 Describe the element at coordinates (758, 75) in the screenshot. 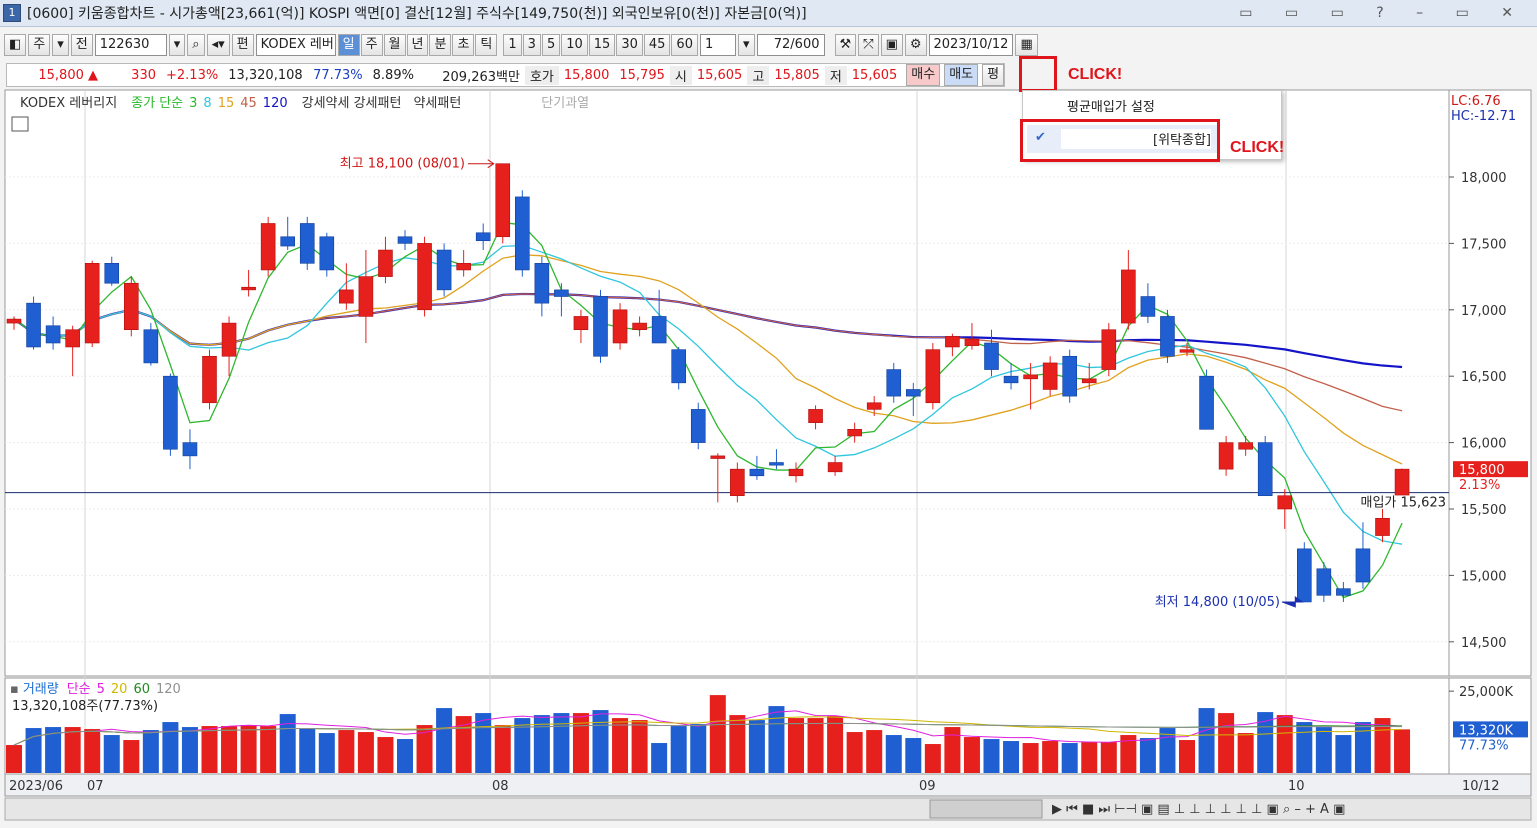

I see `high-label: 고` at that location.